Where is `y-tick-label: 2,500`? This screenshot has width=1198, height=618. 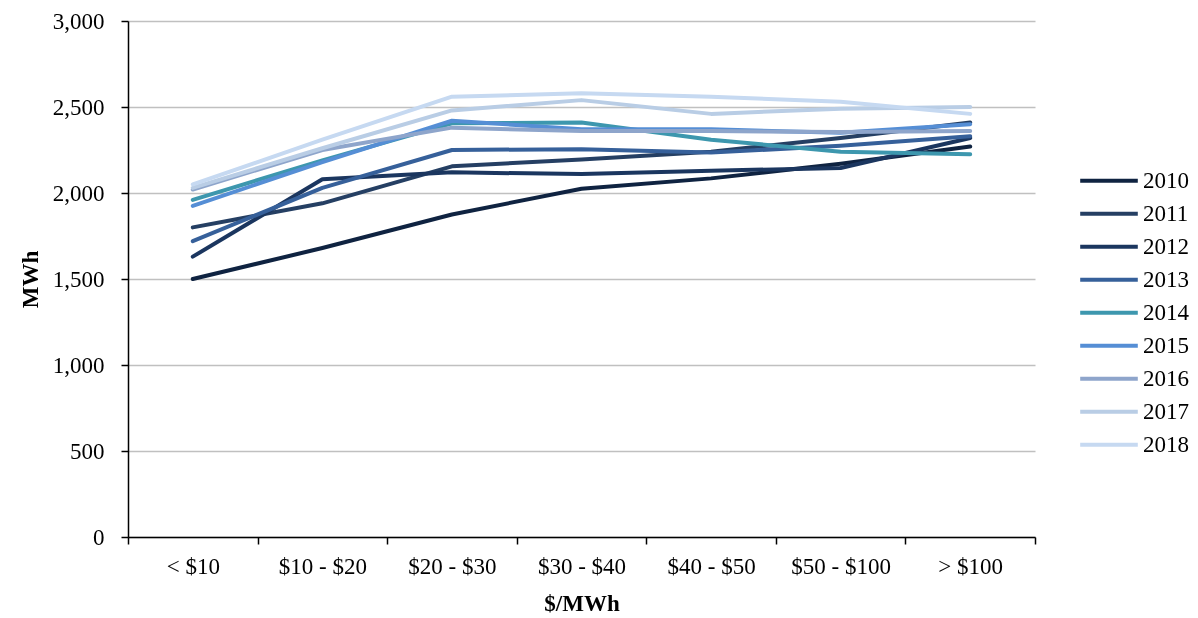 y-tick-label: 2,500 is located at coordinates (78, 107).